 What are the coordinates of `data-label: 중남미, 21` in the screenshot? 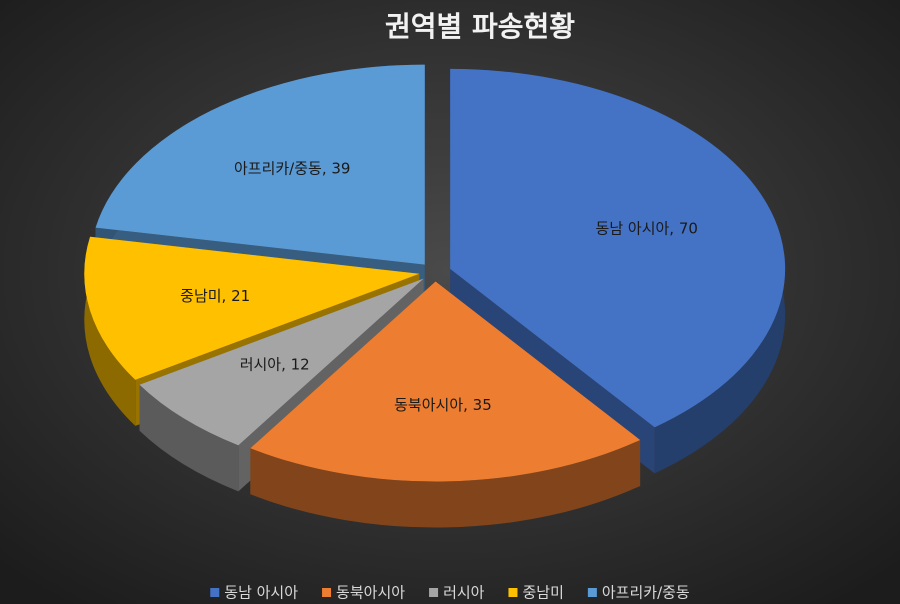 It's located at (215, 296).